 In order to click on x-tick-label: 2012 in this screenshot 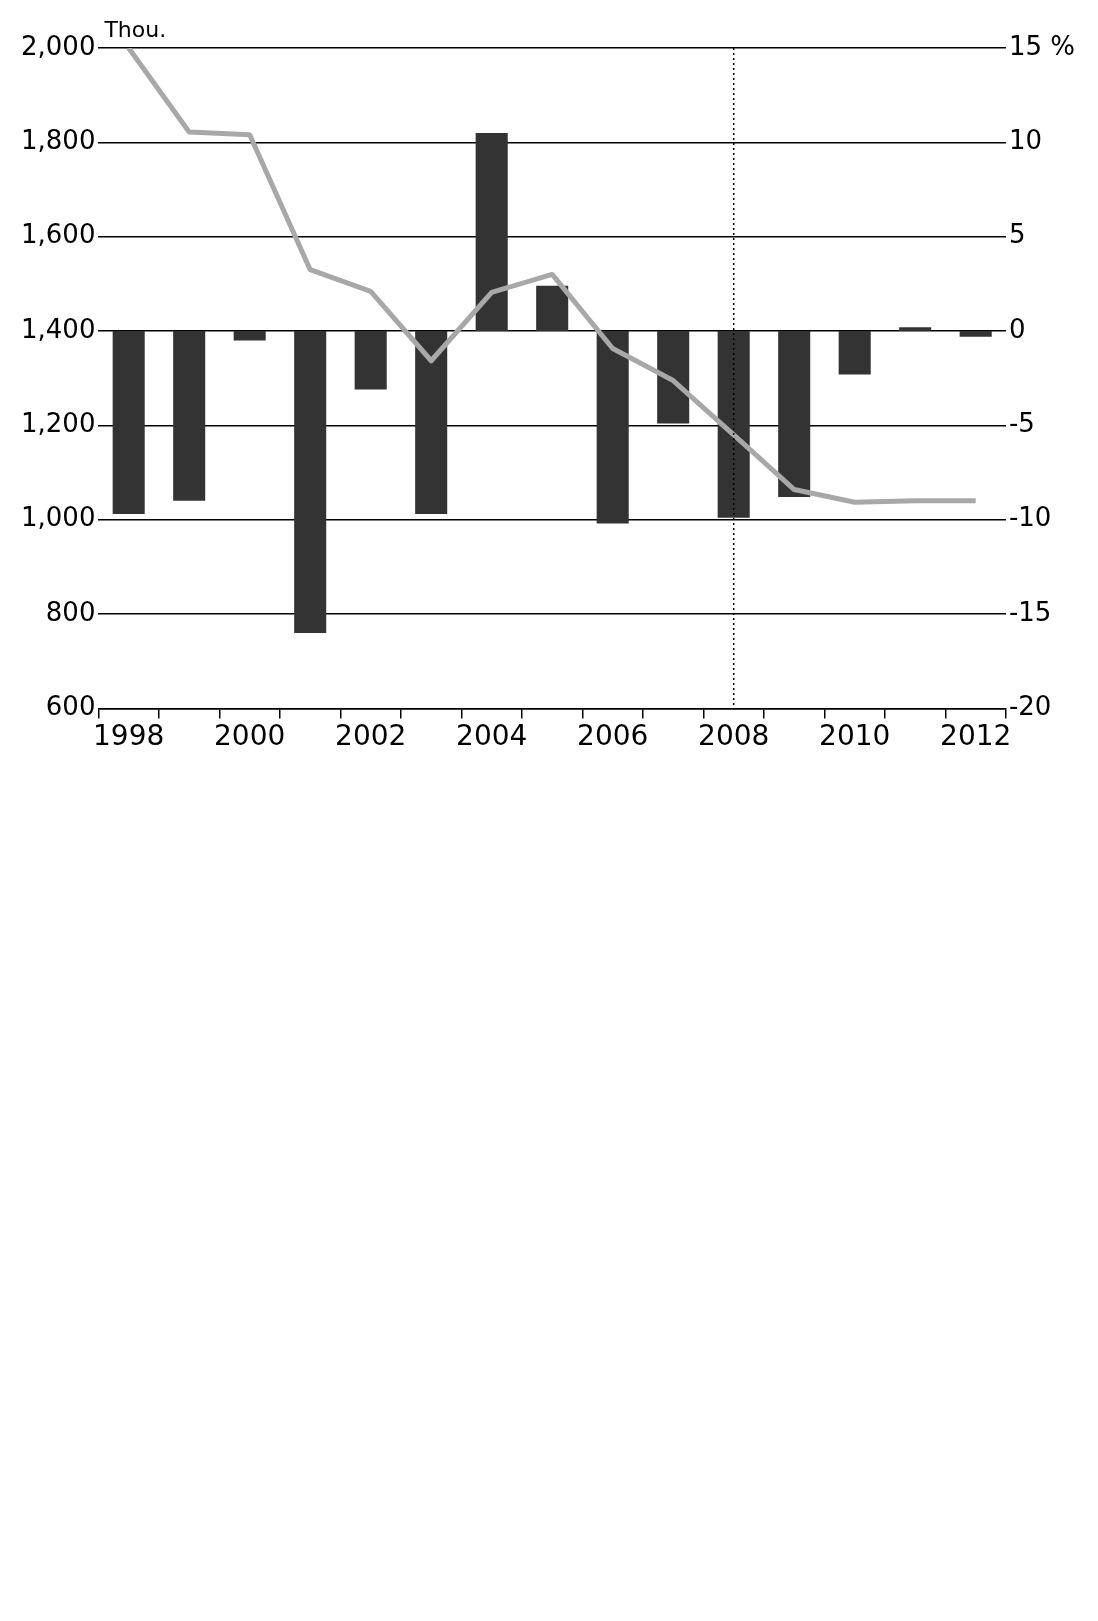, I will do `click(976, 736)`.